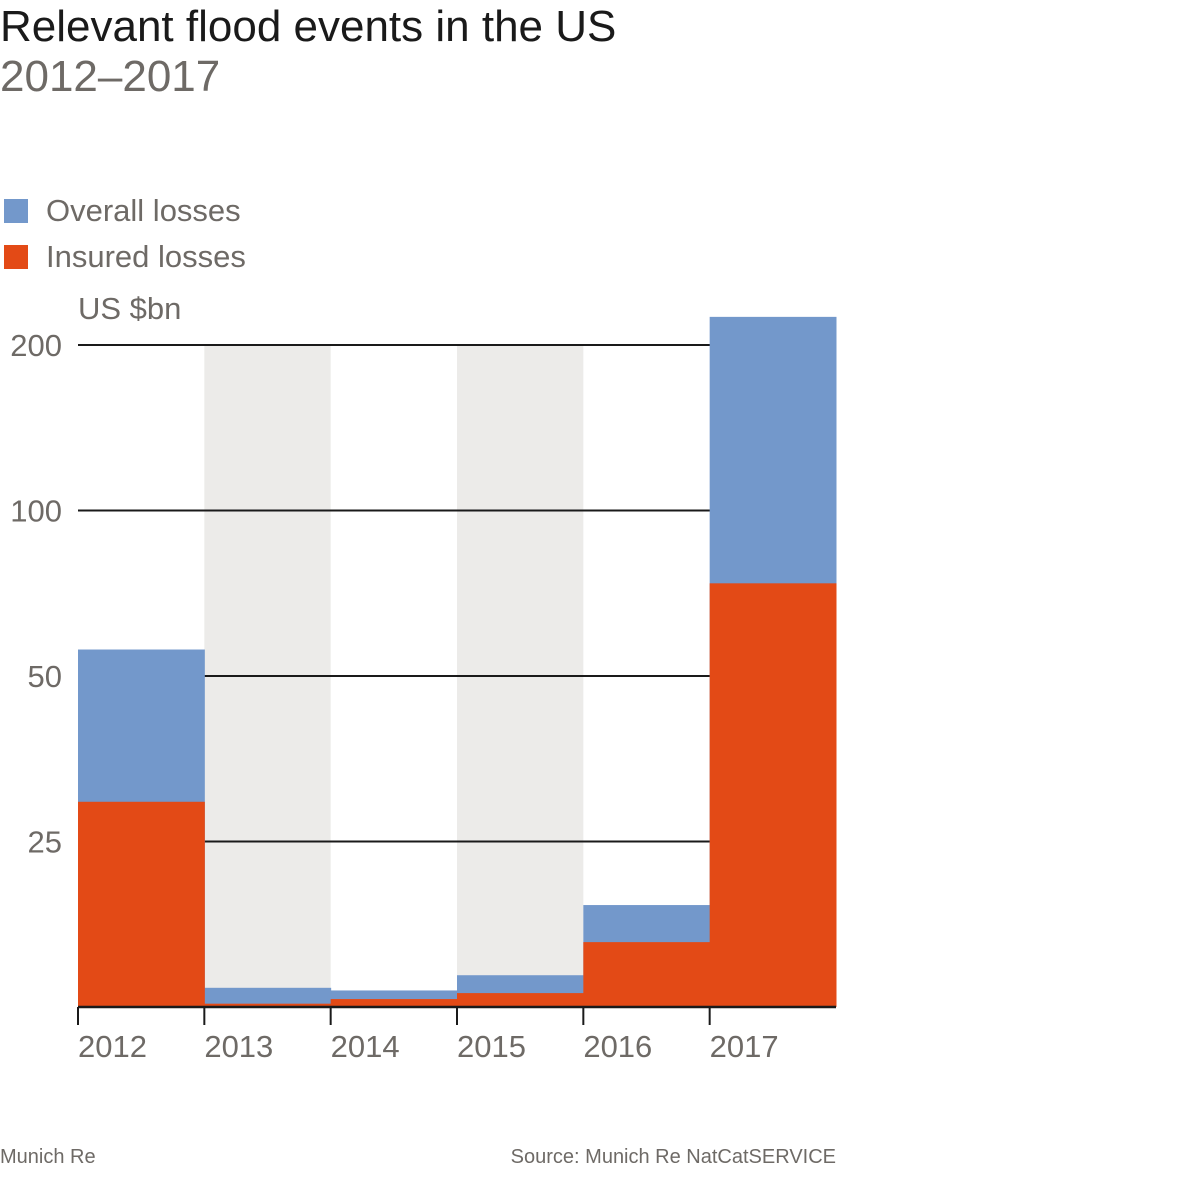  Describe the element at coordinates (520, 1000) in the screenshot. I see `bar-insured-2015` at that location.